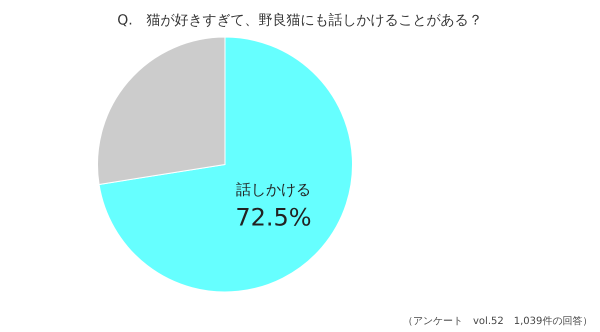  What do you see at coordinates (497, 321) in the screenshot?
I see `text: （アンケート vol.52 1,039件の回答）` at bounding box center [497, 321].